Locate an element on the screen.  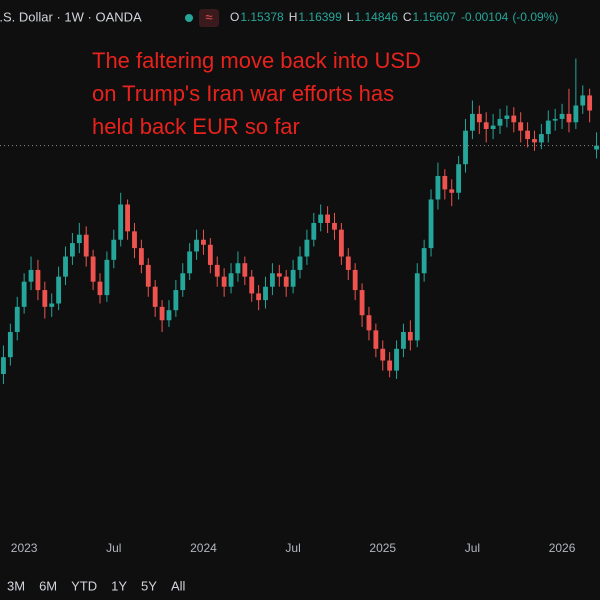
status-dot is located at coordinates (189, 18).